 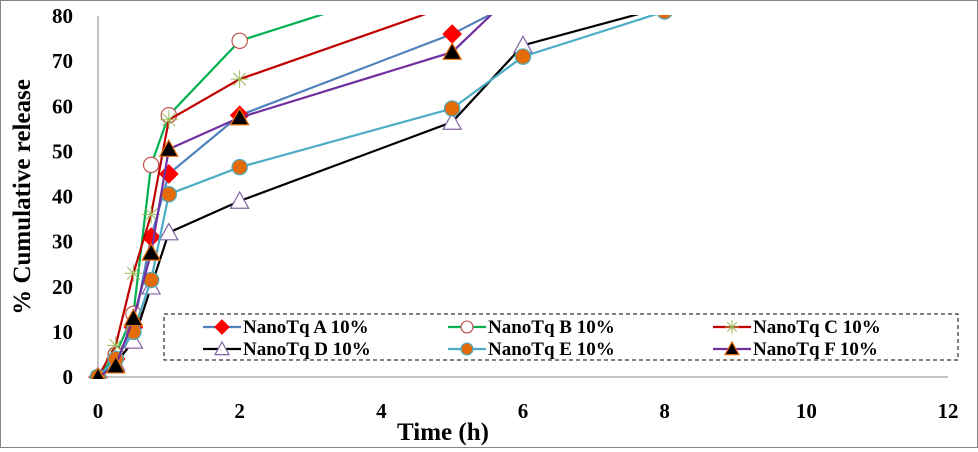 I want to click on legend-label: NanoTq D 10%, so click(x=307, y=349).